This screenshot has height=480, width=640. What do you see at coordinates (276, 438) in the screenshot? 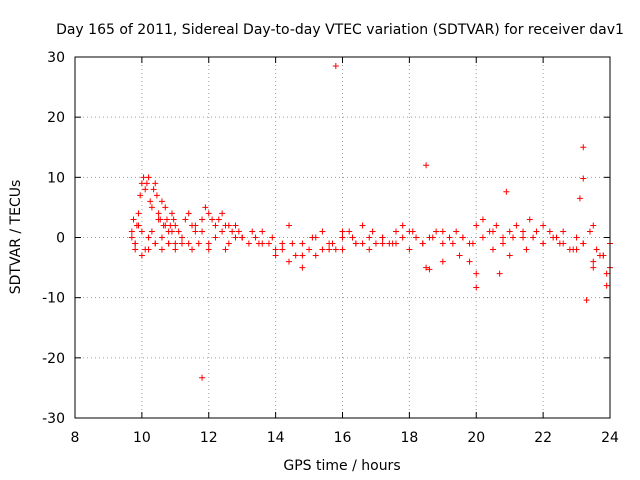
I see `x-tick-label: 14` at bounding box center [276, 438].